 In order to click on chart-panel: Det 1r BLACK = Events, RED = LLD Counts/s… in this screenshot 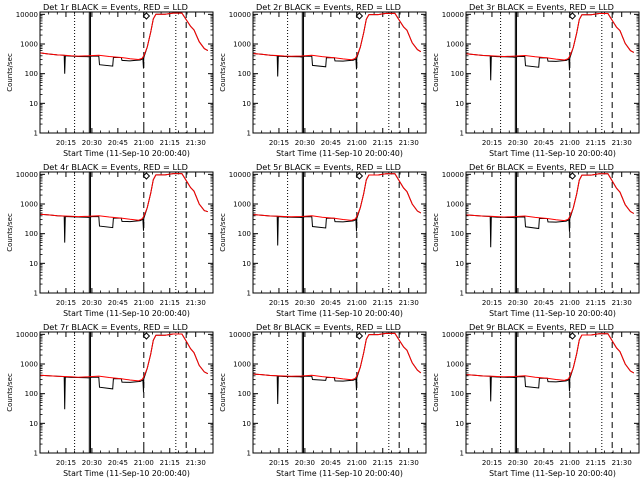, I will do `click(110, 80)`.